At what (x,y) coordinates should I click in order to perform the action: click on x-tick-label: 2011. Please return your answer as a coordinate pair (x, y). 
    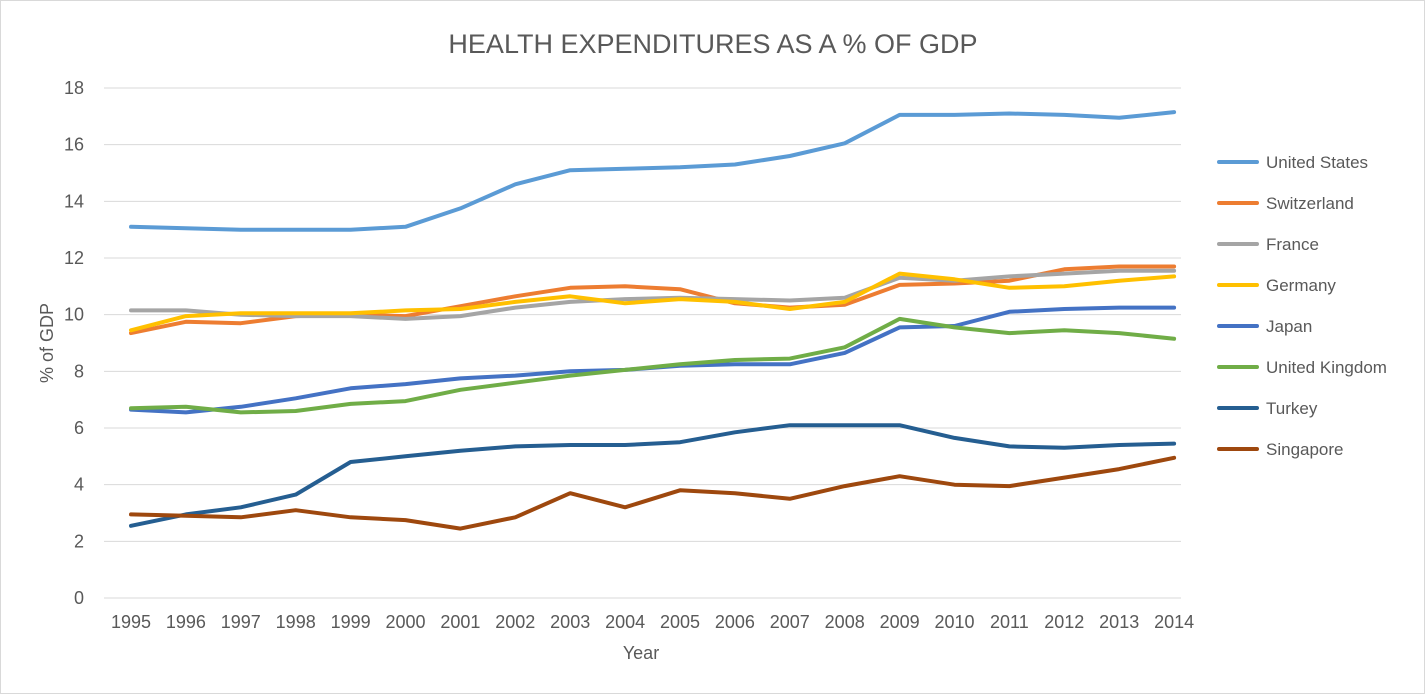
    Looking at the image, I should click on (1009, 622).